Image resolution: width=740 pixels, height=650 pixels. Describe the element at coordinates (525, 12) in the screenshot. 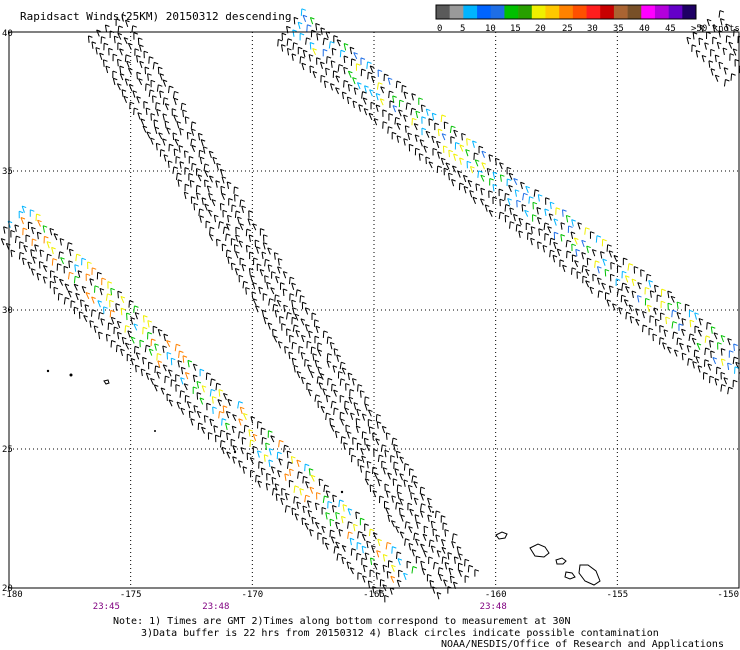

I see `legend-swatch` at that location.